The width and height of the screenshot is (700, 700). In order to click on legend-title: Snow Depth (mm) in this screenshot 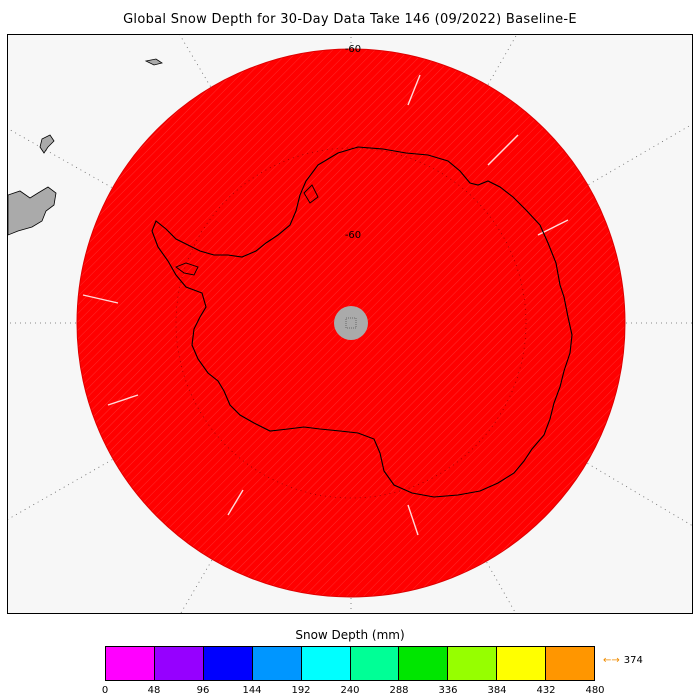, I will do `click(350, 635)`.